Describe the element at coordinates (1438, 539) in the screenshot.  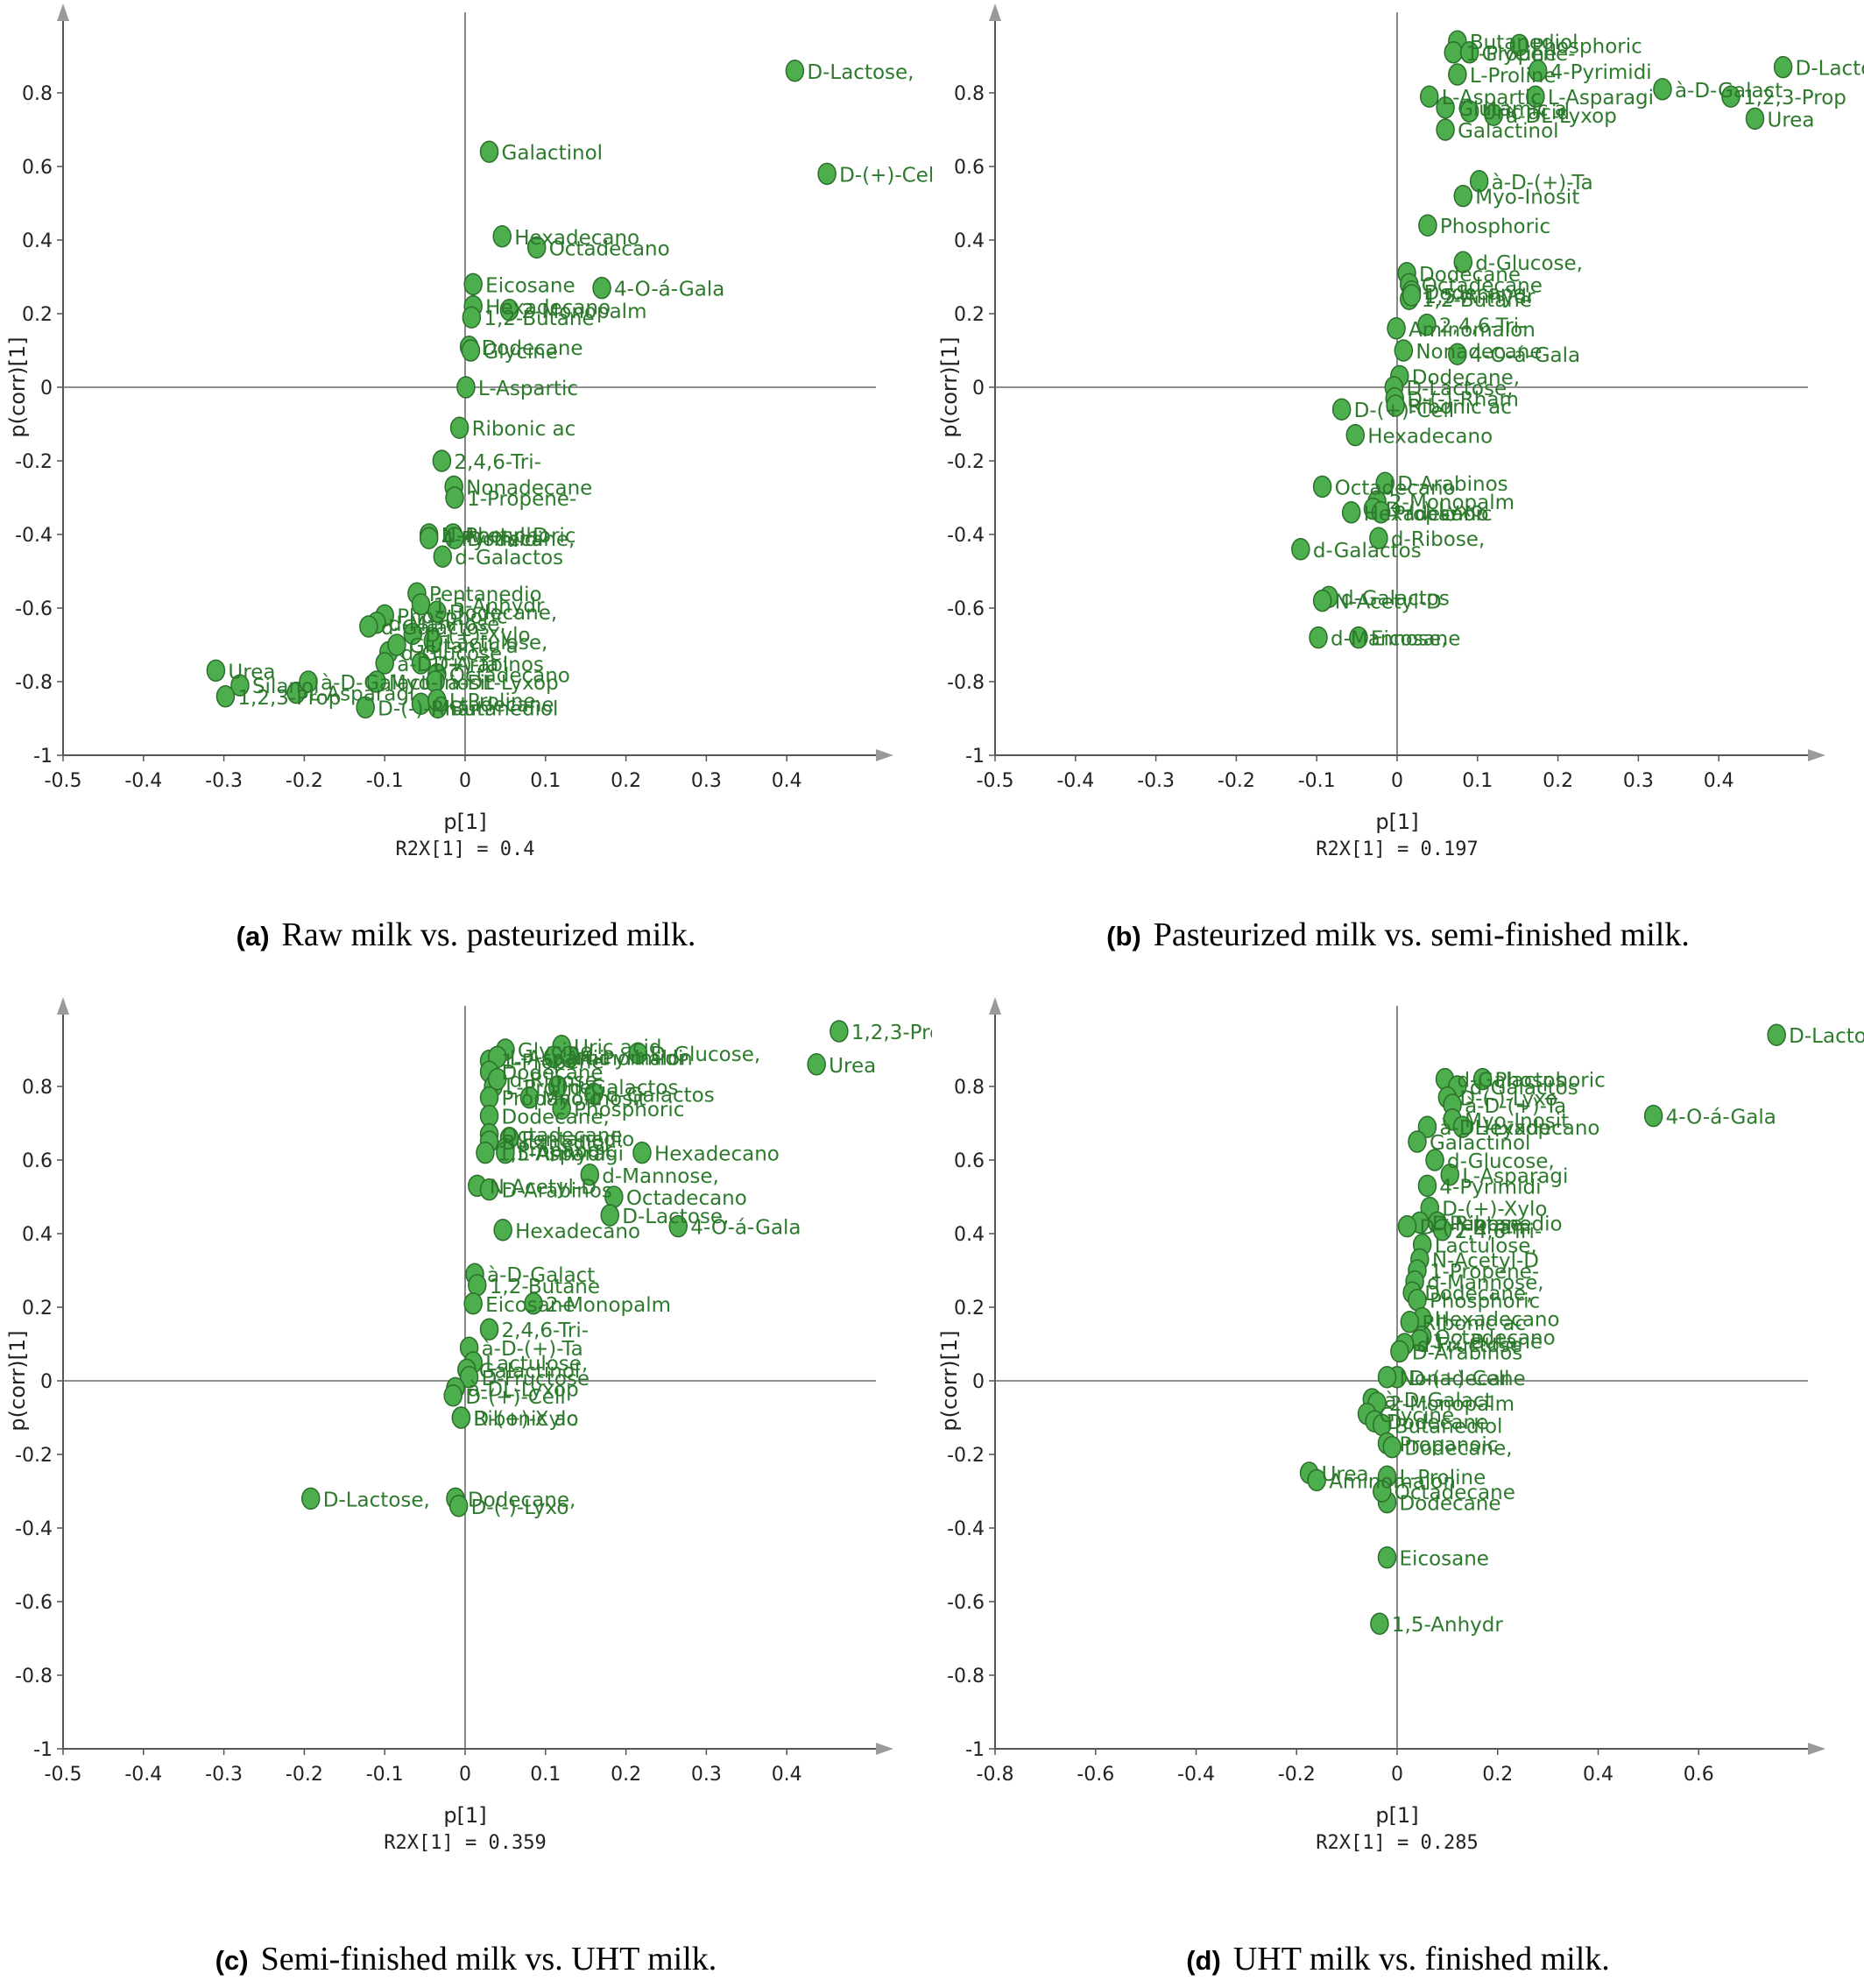
I see `point-label: d-Ribose,` at that location.